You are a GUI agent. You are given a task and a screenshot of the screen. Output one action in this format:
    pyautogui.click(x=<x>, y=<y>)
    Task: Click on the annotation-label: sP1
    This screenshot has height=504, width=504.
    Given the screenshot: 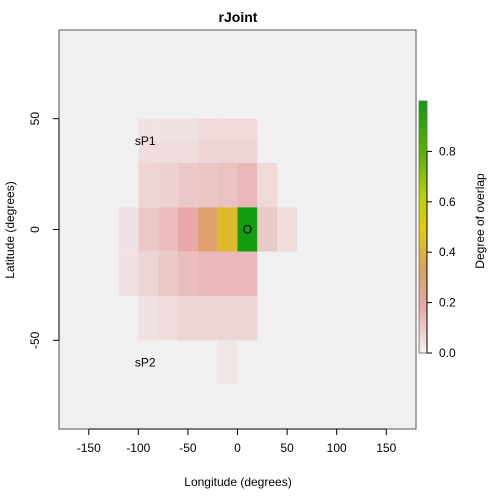 What is the action you would take?
    pyautogui.click(x=145, y=141)
    